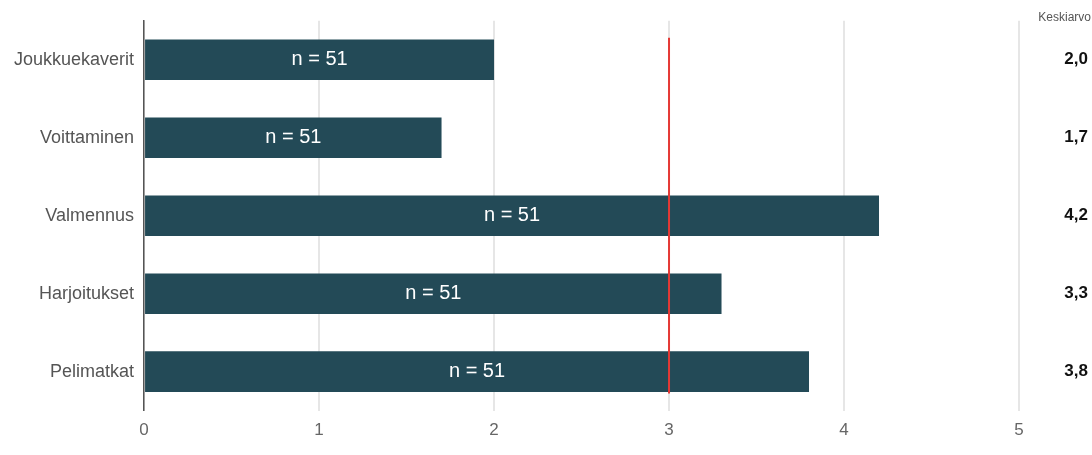 Image resolution: width=1092 pixels, height=455 pixels. I want to click on y-tick-label: Pelimatkat, so click(92, 370).